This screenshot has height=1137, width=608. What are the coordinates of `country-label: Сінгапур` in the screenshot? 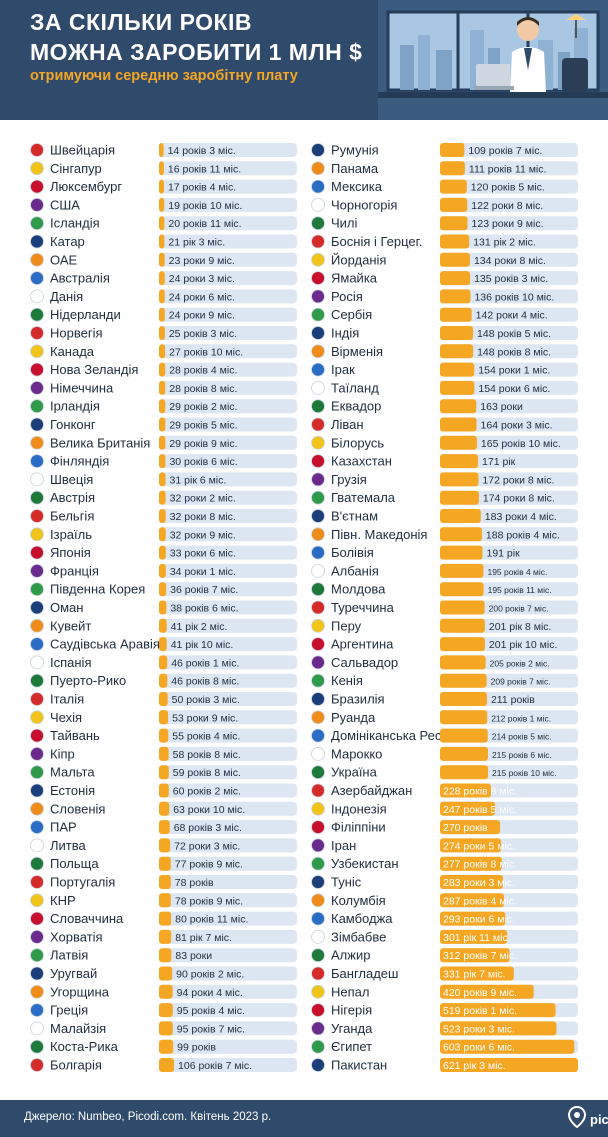 It's located at (76, 168).